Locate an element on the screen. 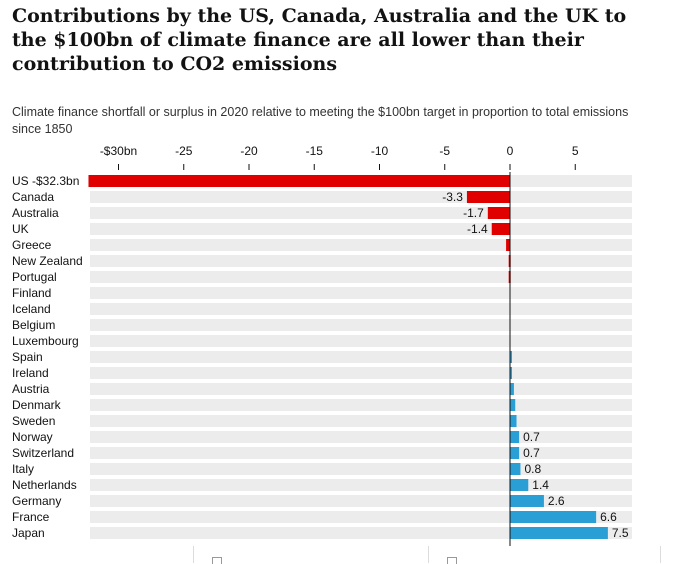  category-label: Portugal is located at coordinates (34, 277).